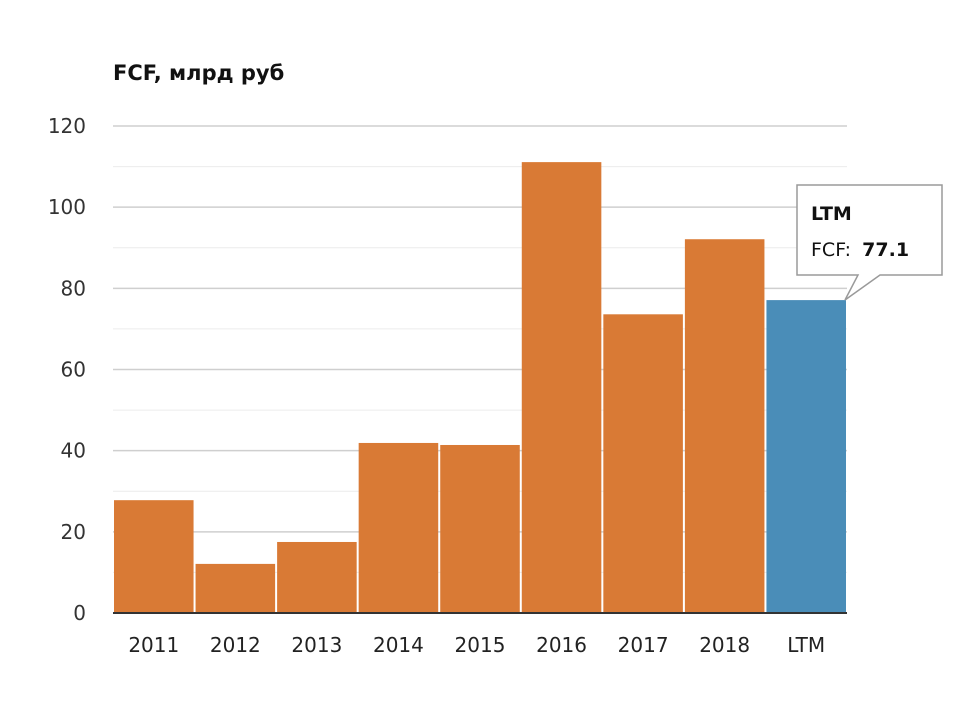 Image resolution: width=974 pixels, height=702 pixels. I want to click on bar-2011, so click(154, 556).